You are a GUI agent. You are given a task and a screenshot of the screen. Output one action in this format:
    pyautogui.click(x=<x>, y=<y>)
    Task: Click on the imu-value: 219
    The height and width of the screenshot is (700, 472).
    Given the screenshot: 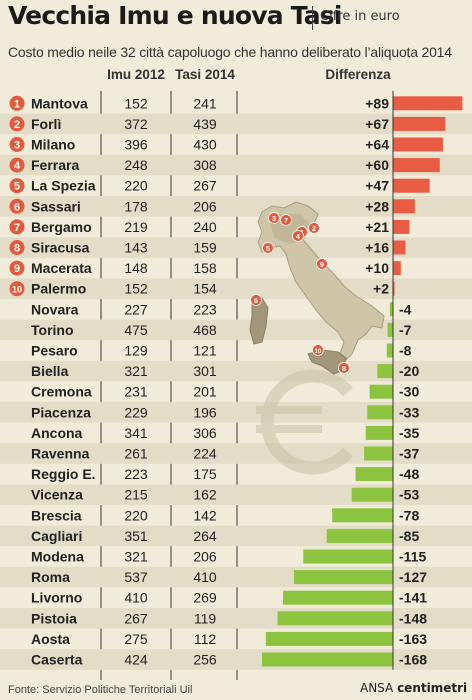 What is the action you would take?
    pyautogui.click(x=136, y=227)
    